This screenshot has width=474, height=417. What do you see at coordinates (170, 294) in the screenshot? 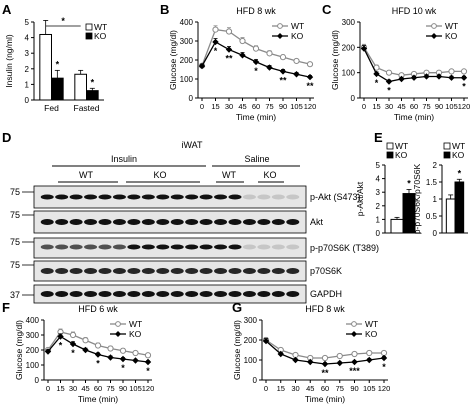
I see `blot-box-gapdh` at bounding box center [170, 294].